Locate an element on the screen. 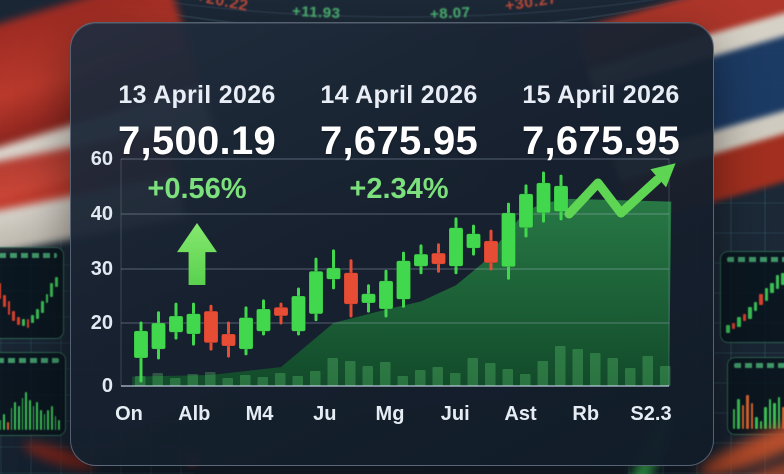 This screenshot has width=784, height=474. y-tick-label: 30 is located at coordinates (101, 269).